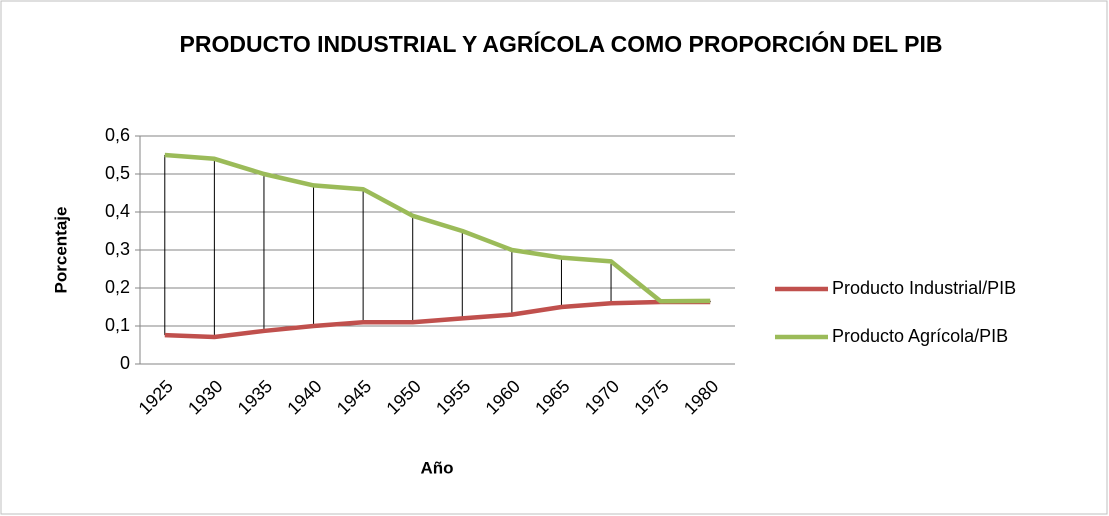 The width and height of the screenshot is (1109, 516). I want to click on y-tick-label: 0,5, so click(117, 173).